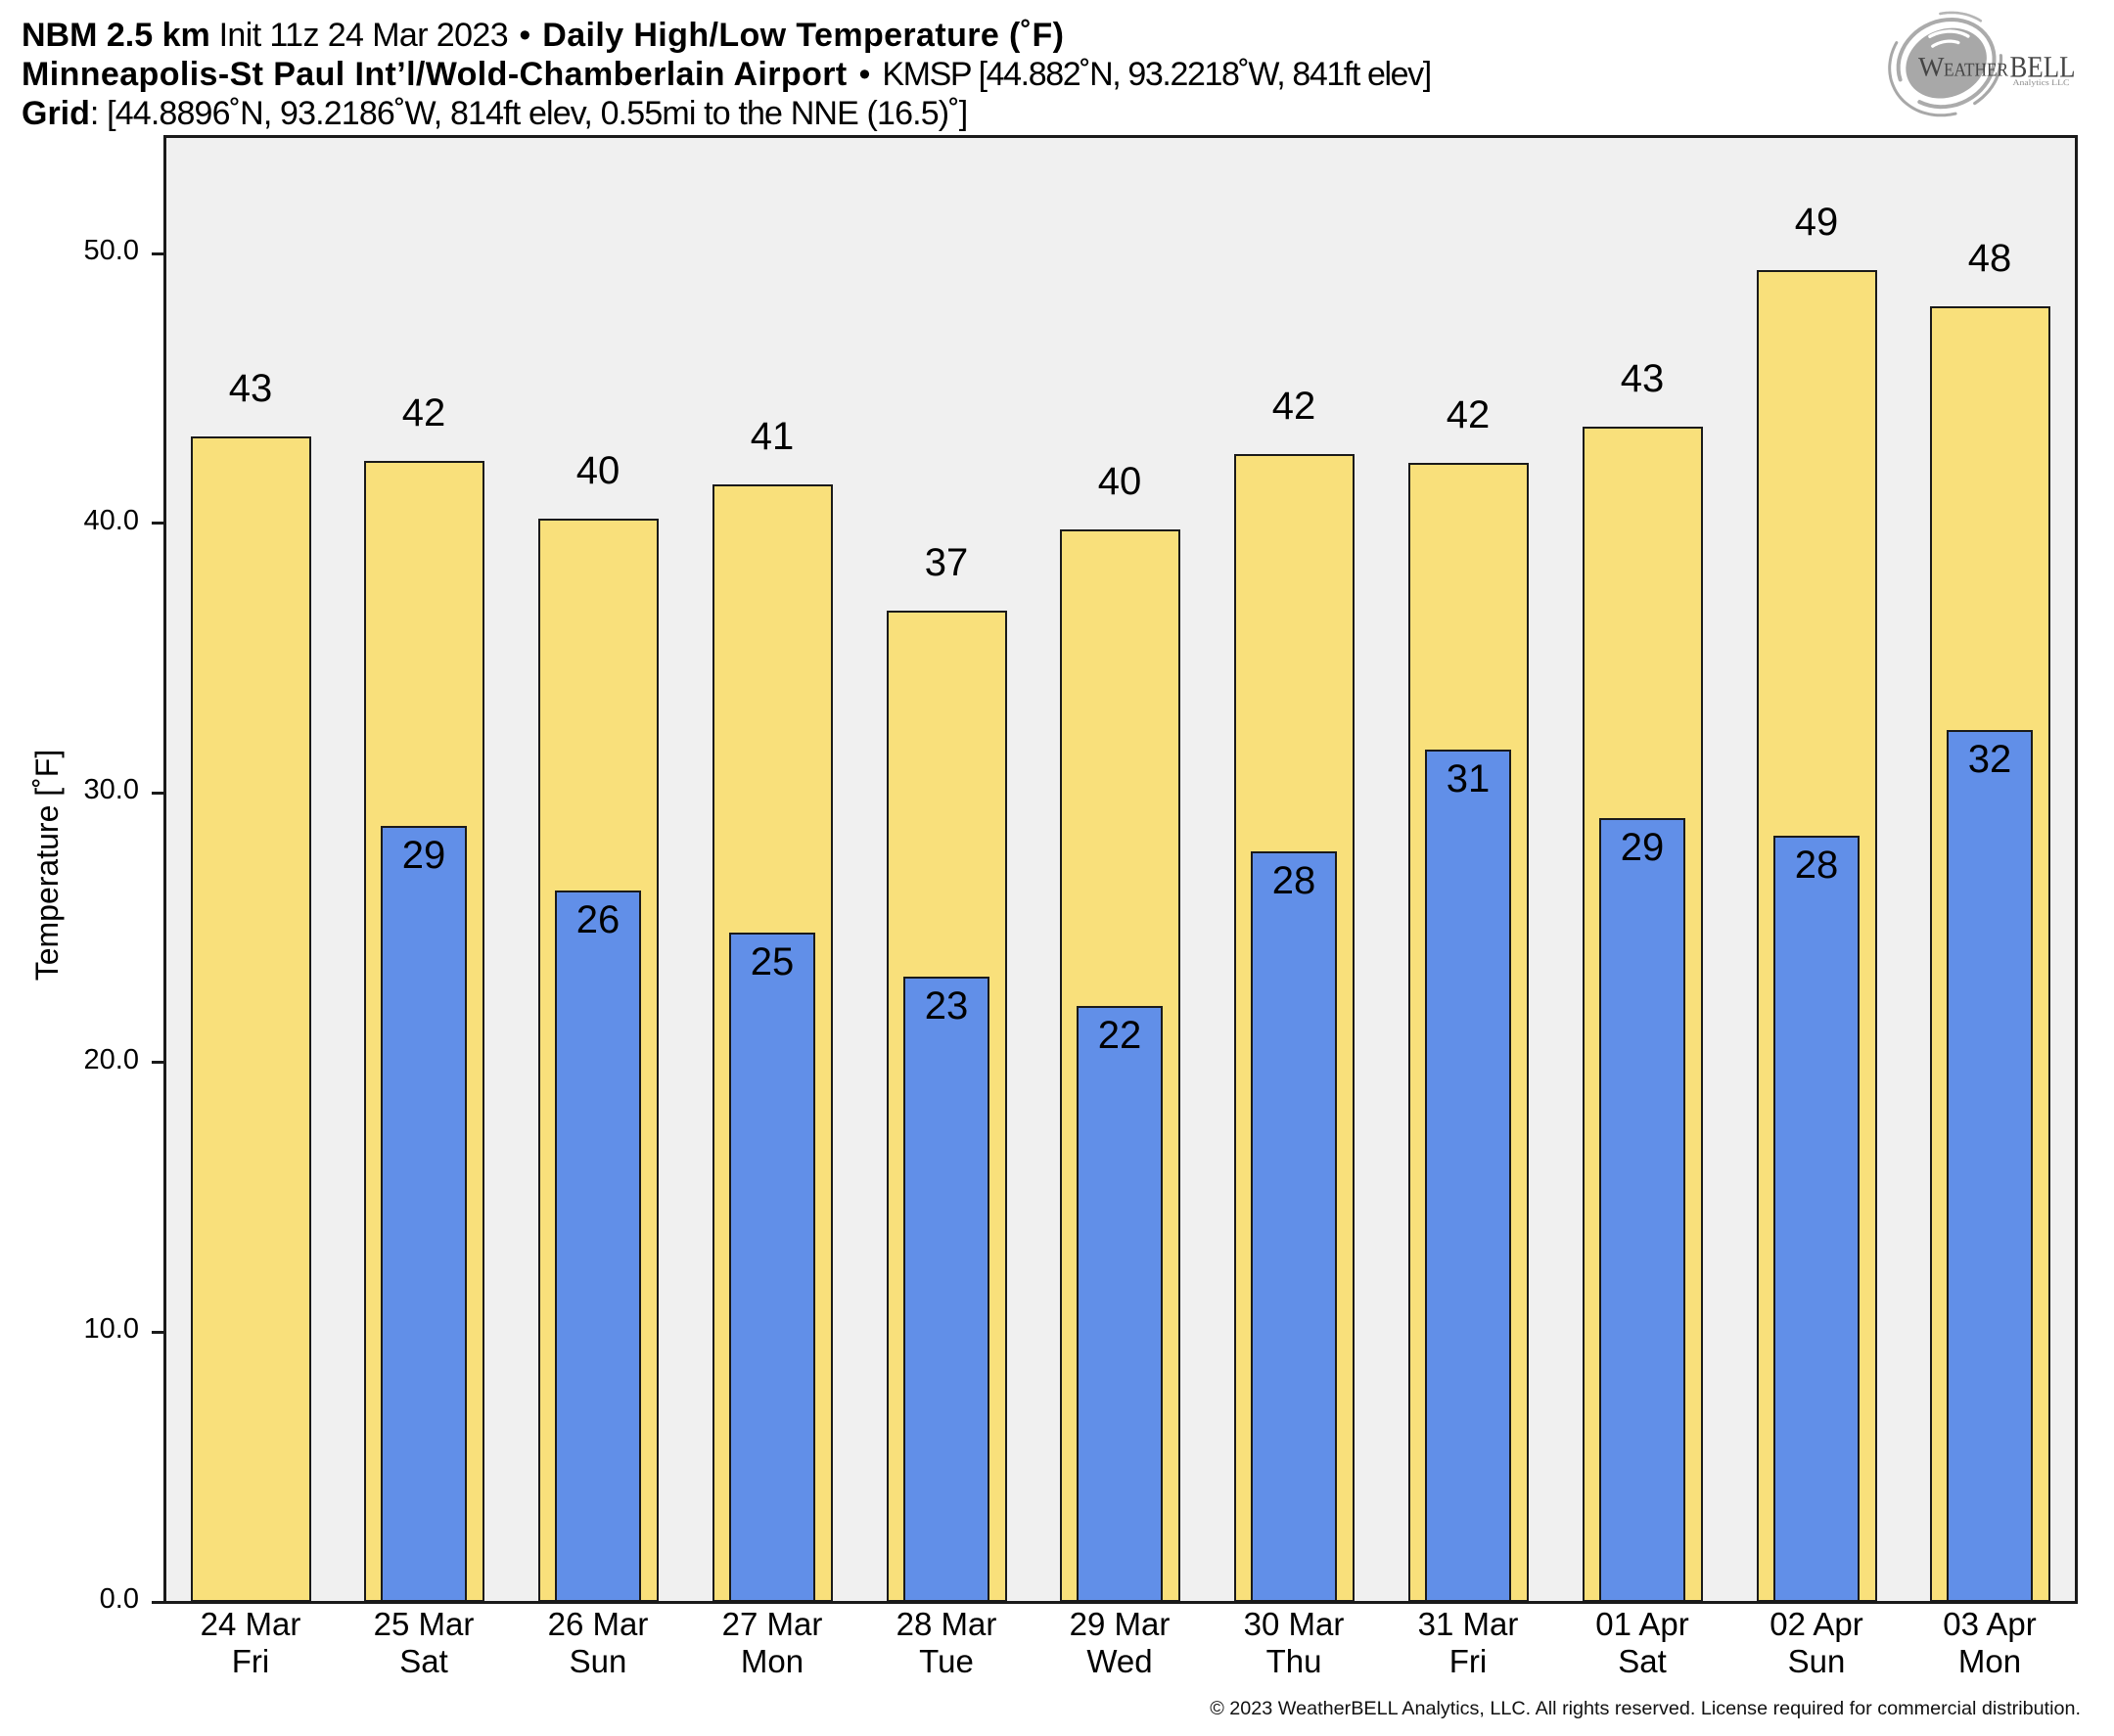  I want to click on svg-text: W, so click(1932, 68).